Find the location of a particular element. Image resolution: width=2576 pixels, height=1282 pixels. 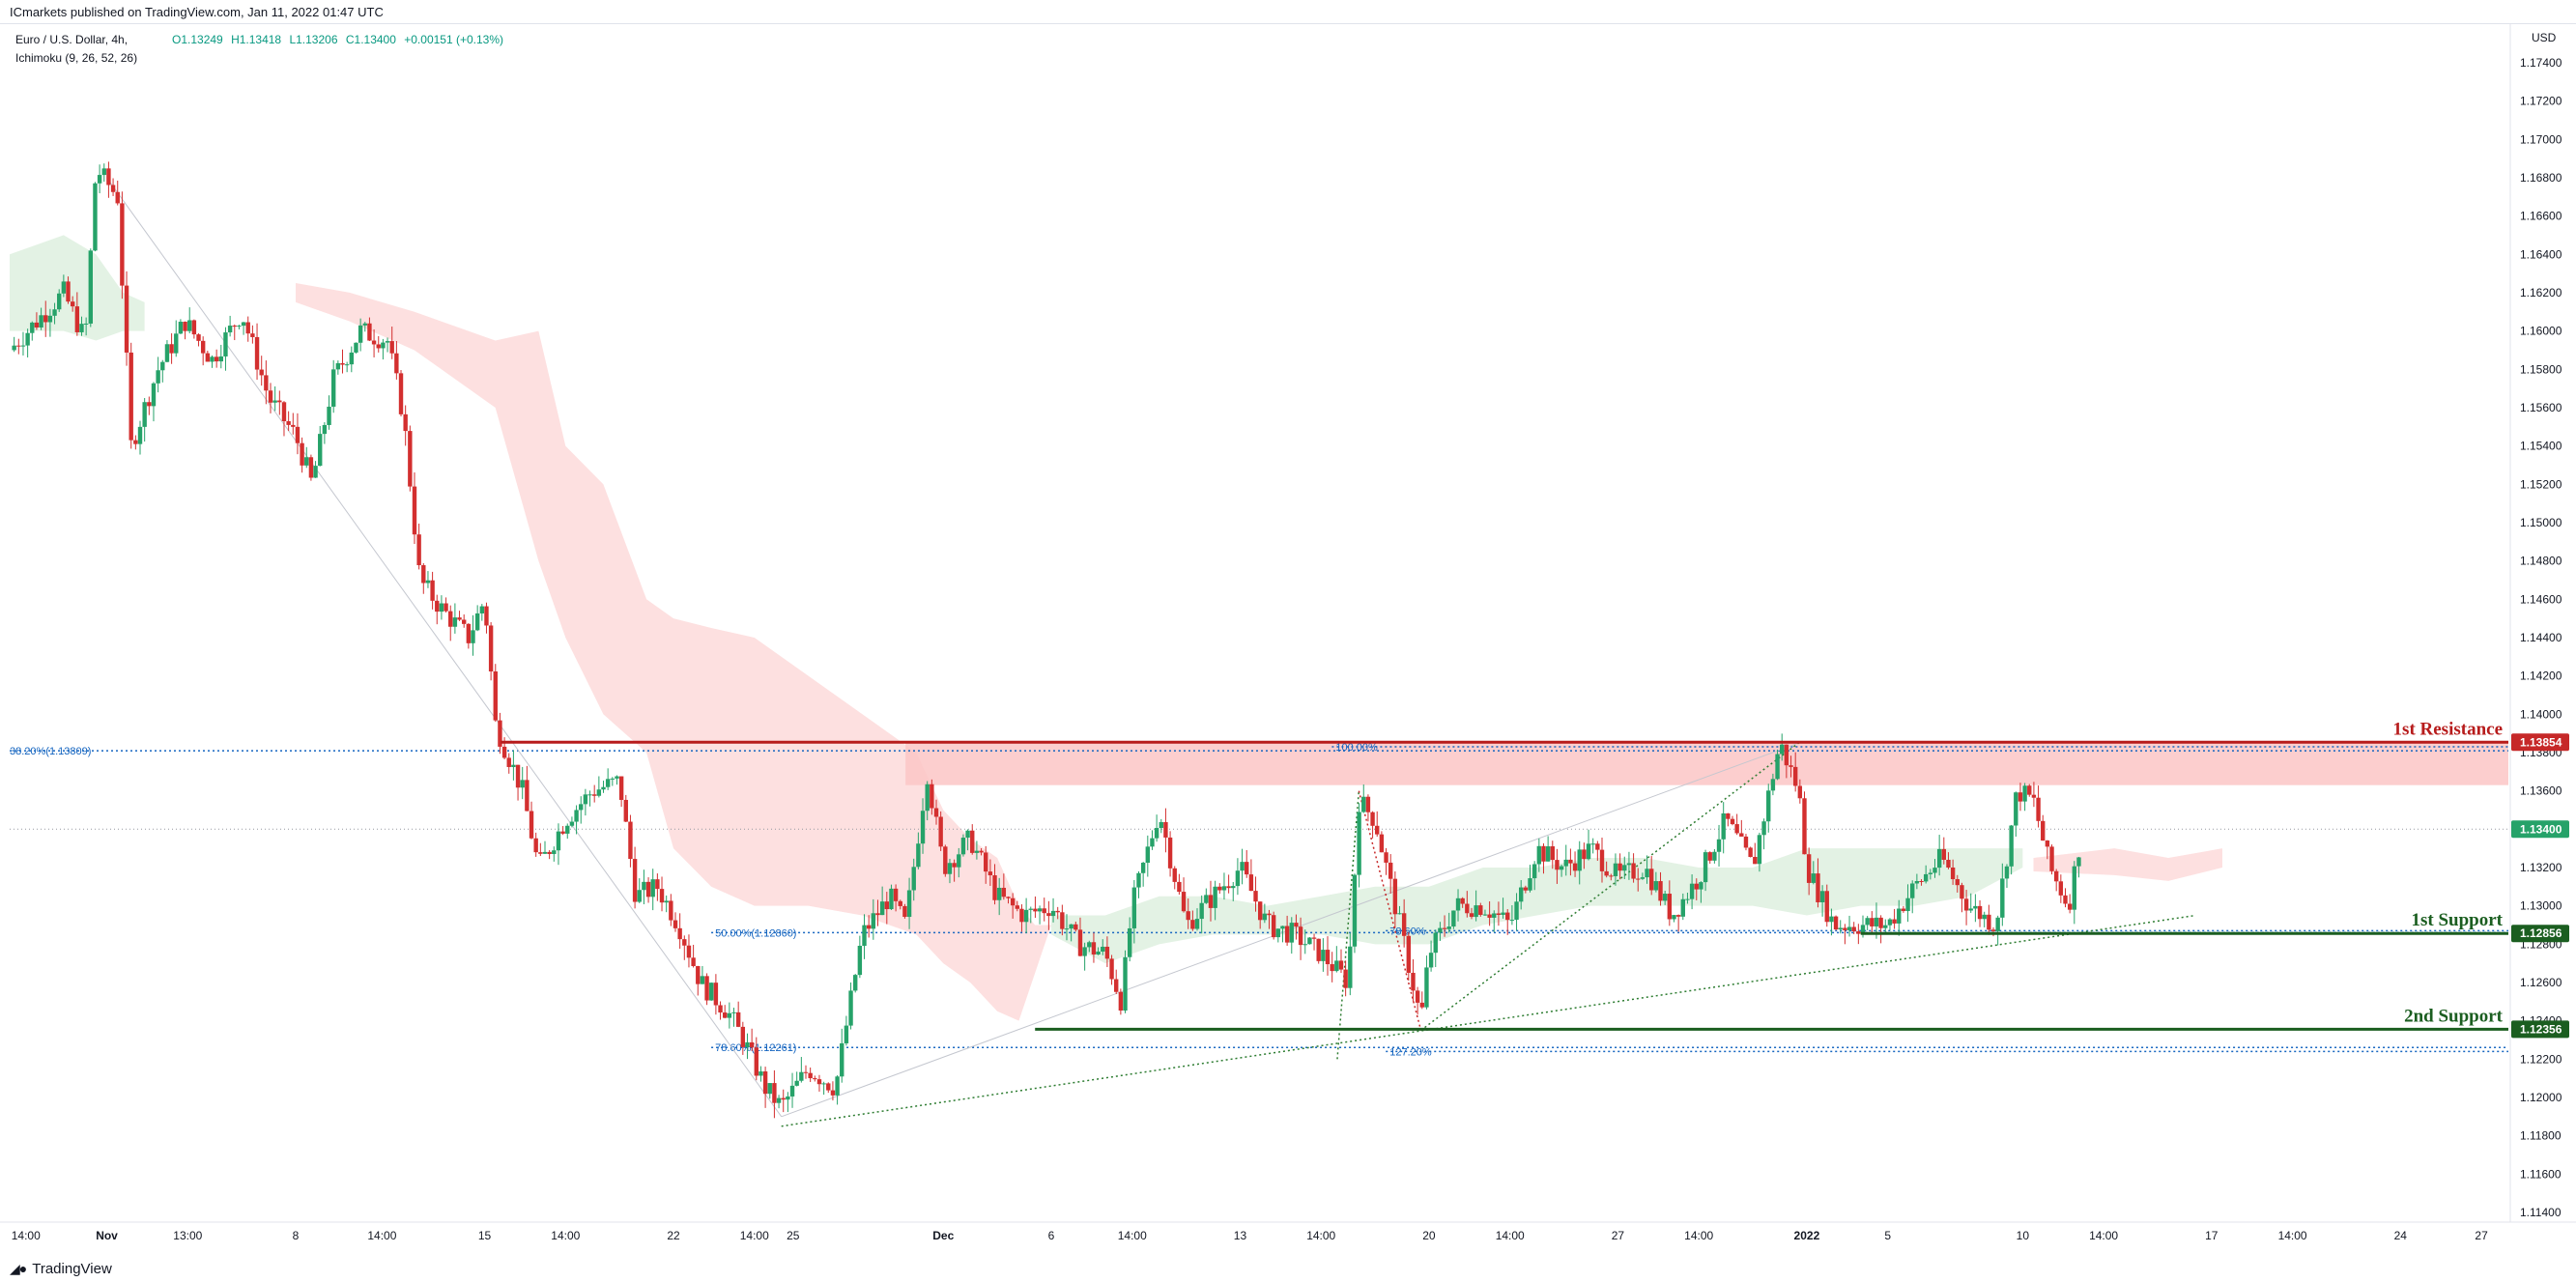

y-tick-label: 1.13000 is located at coordinates (2541, 906).